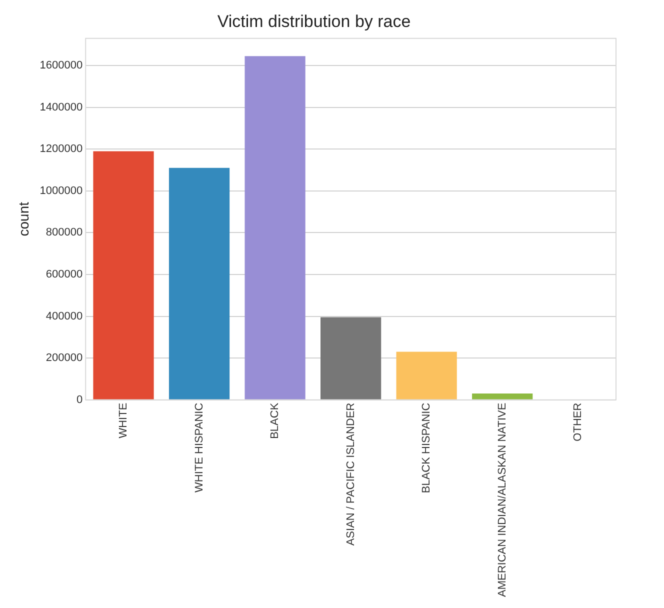  I want to click on y-tick-label: 1000000, so click(61, 190).